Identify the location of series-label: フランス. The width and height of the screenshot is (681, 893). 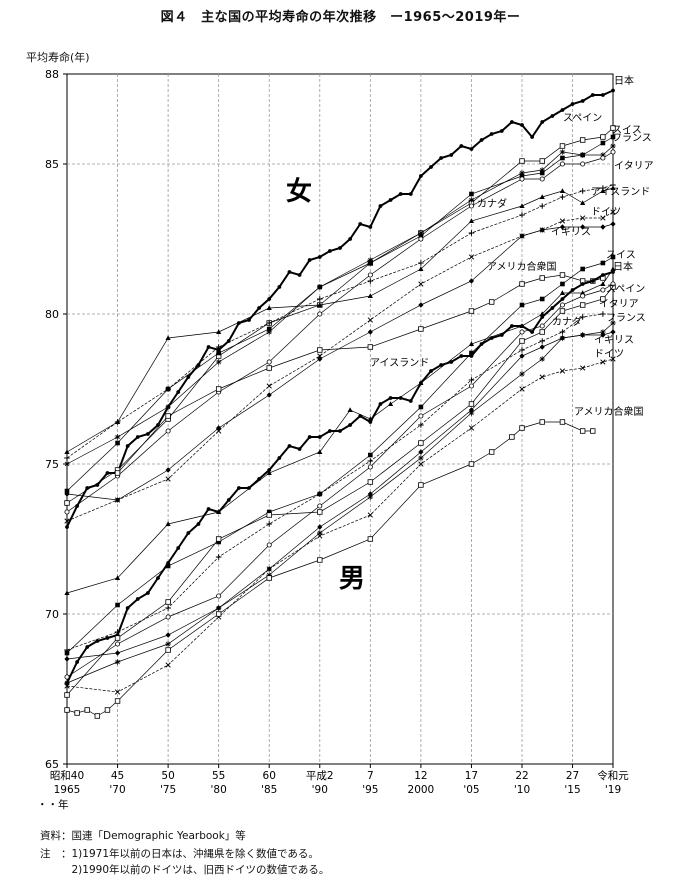
(626, 318).